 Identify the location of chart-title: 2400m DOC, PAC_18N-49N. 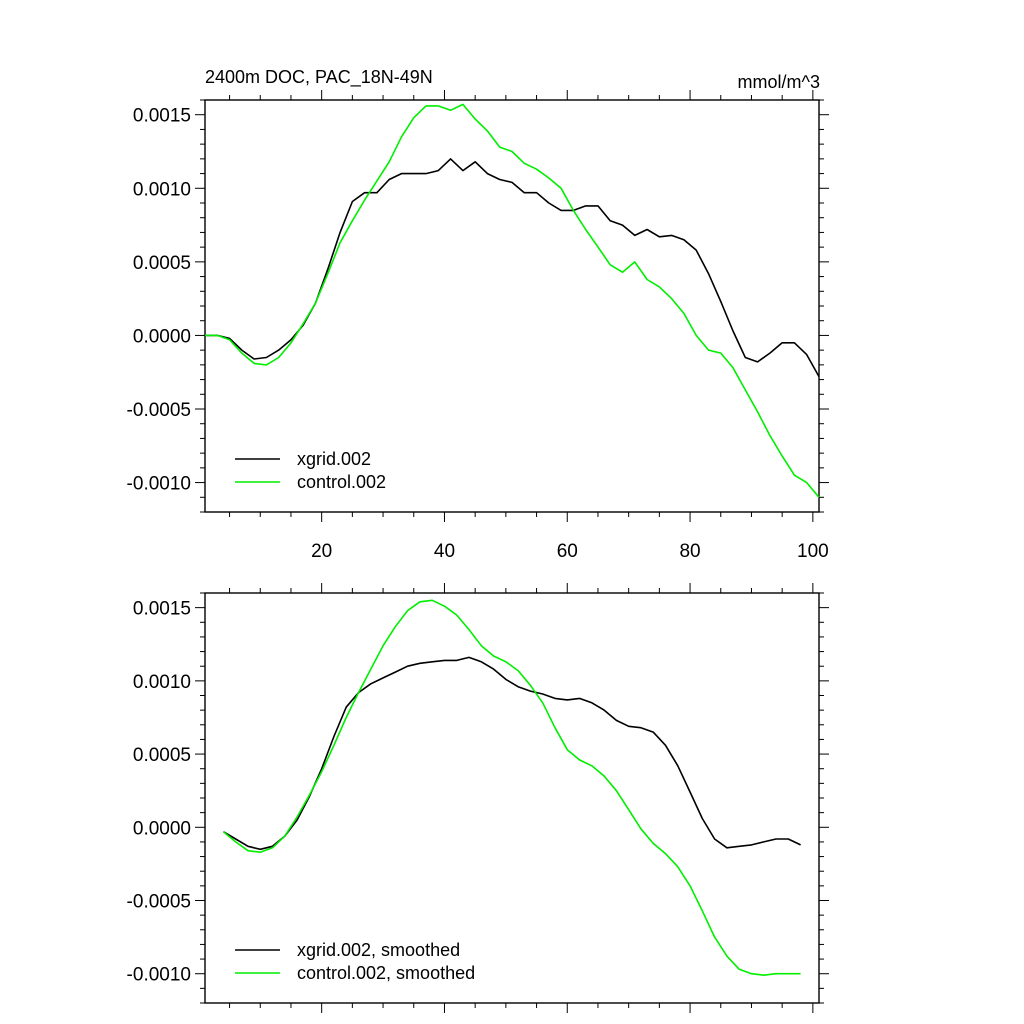
(319, 77).